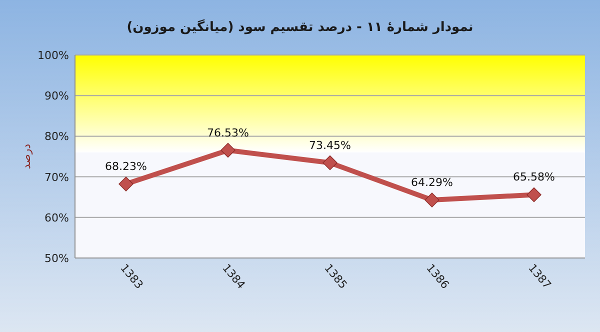  I want to click on y-tick-label: 70%, so click(56, 177).